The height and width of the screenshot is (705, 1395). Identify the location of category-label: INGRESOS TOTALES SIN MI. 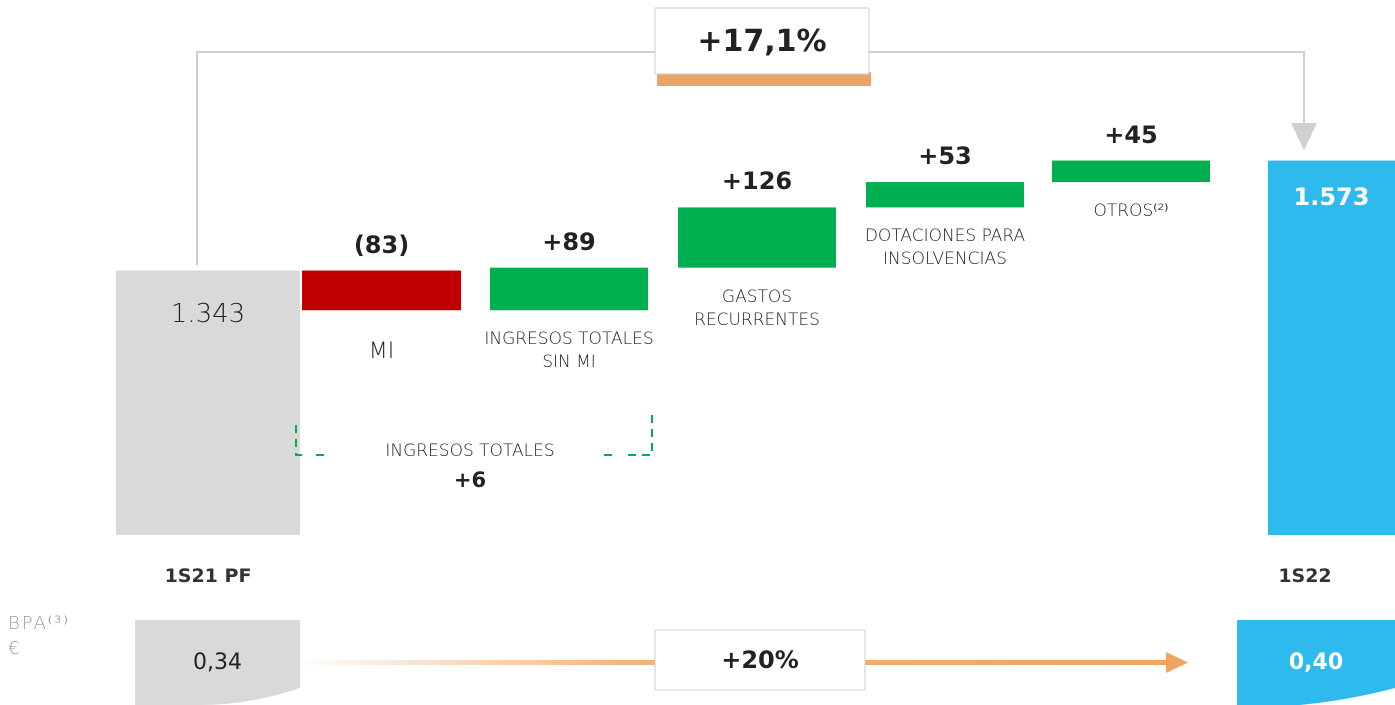
(569, 351).